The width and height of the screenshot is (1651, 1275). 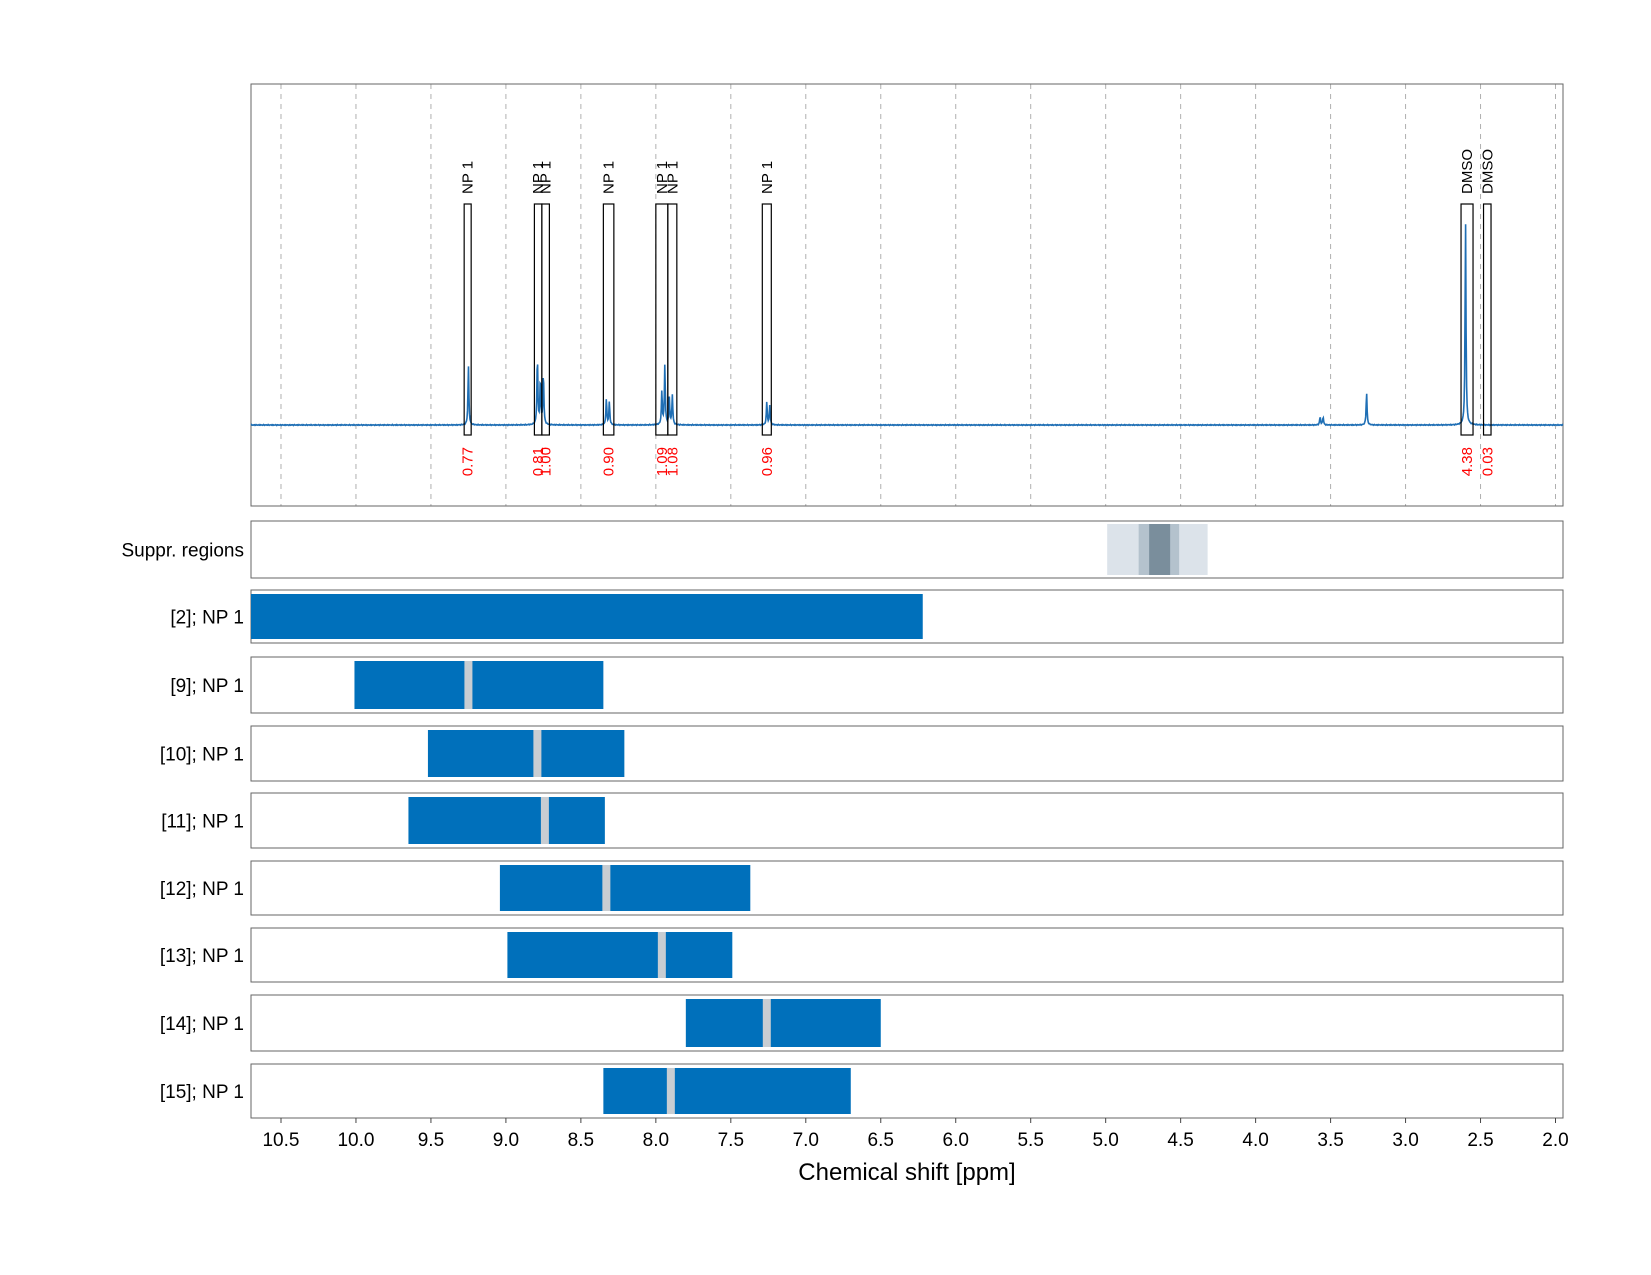 What do you see at coordinates (1030, 1140) in the screenshot?
I see `x-tick-label: 5.5` at bounding box center [1030, 1140].